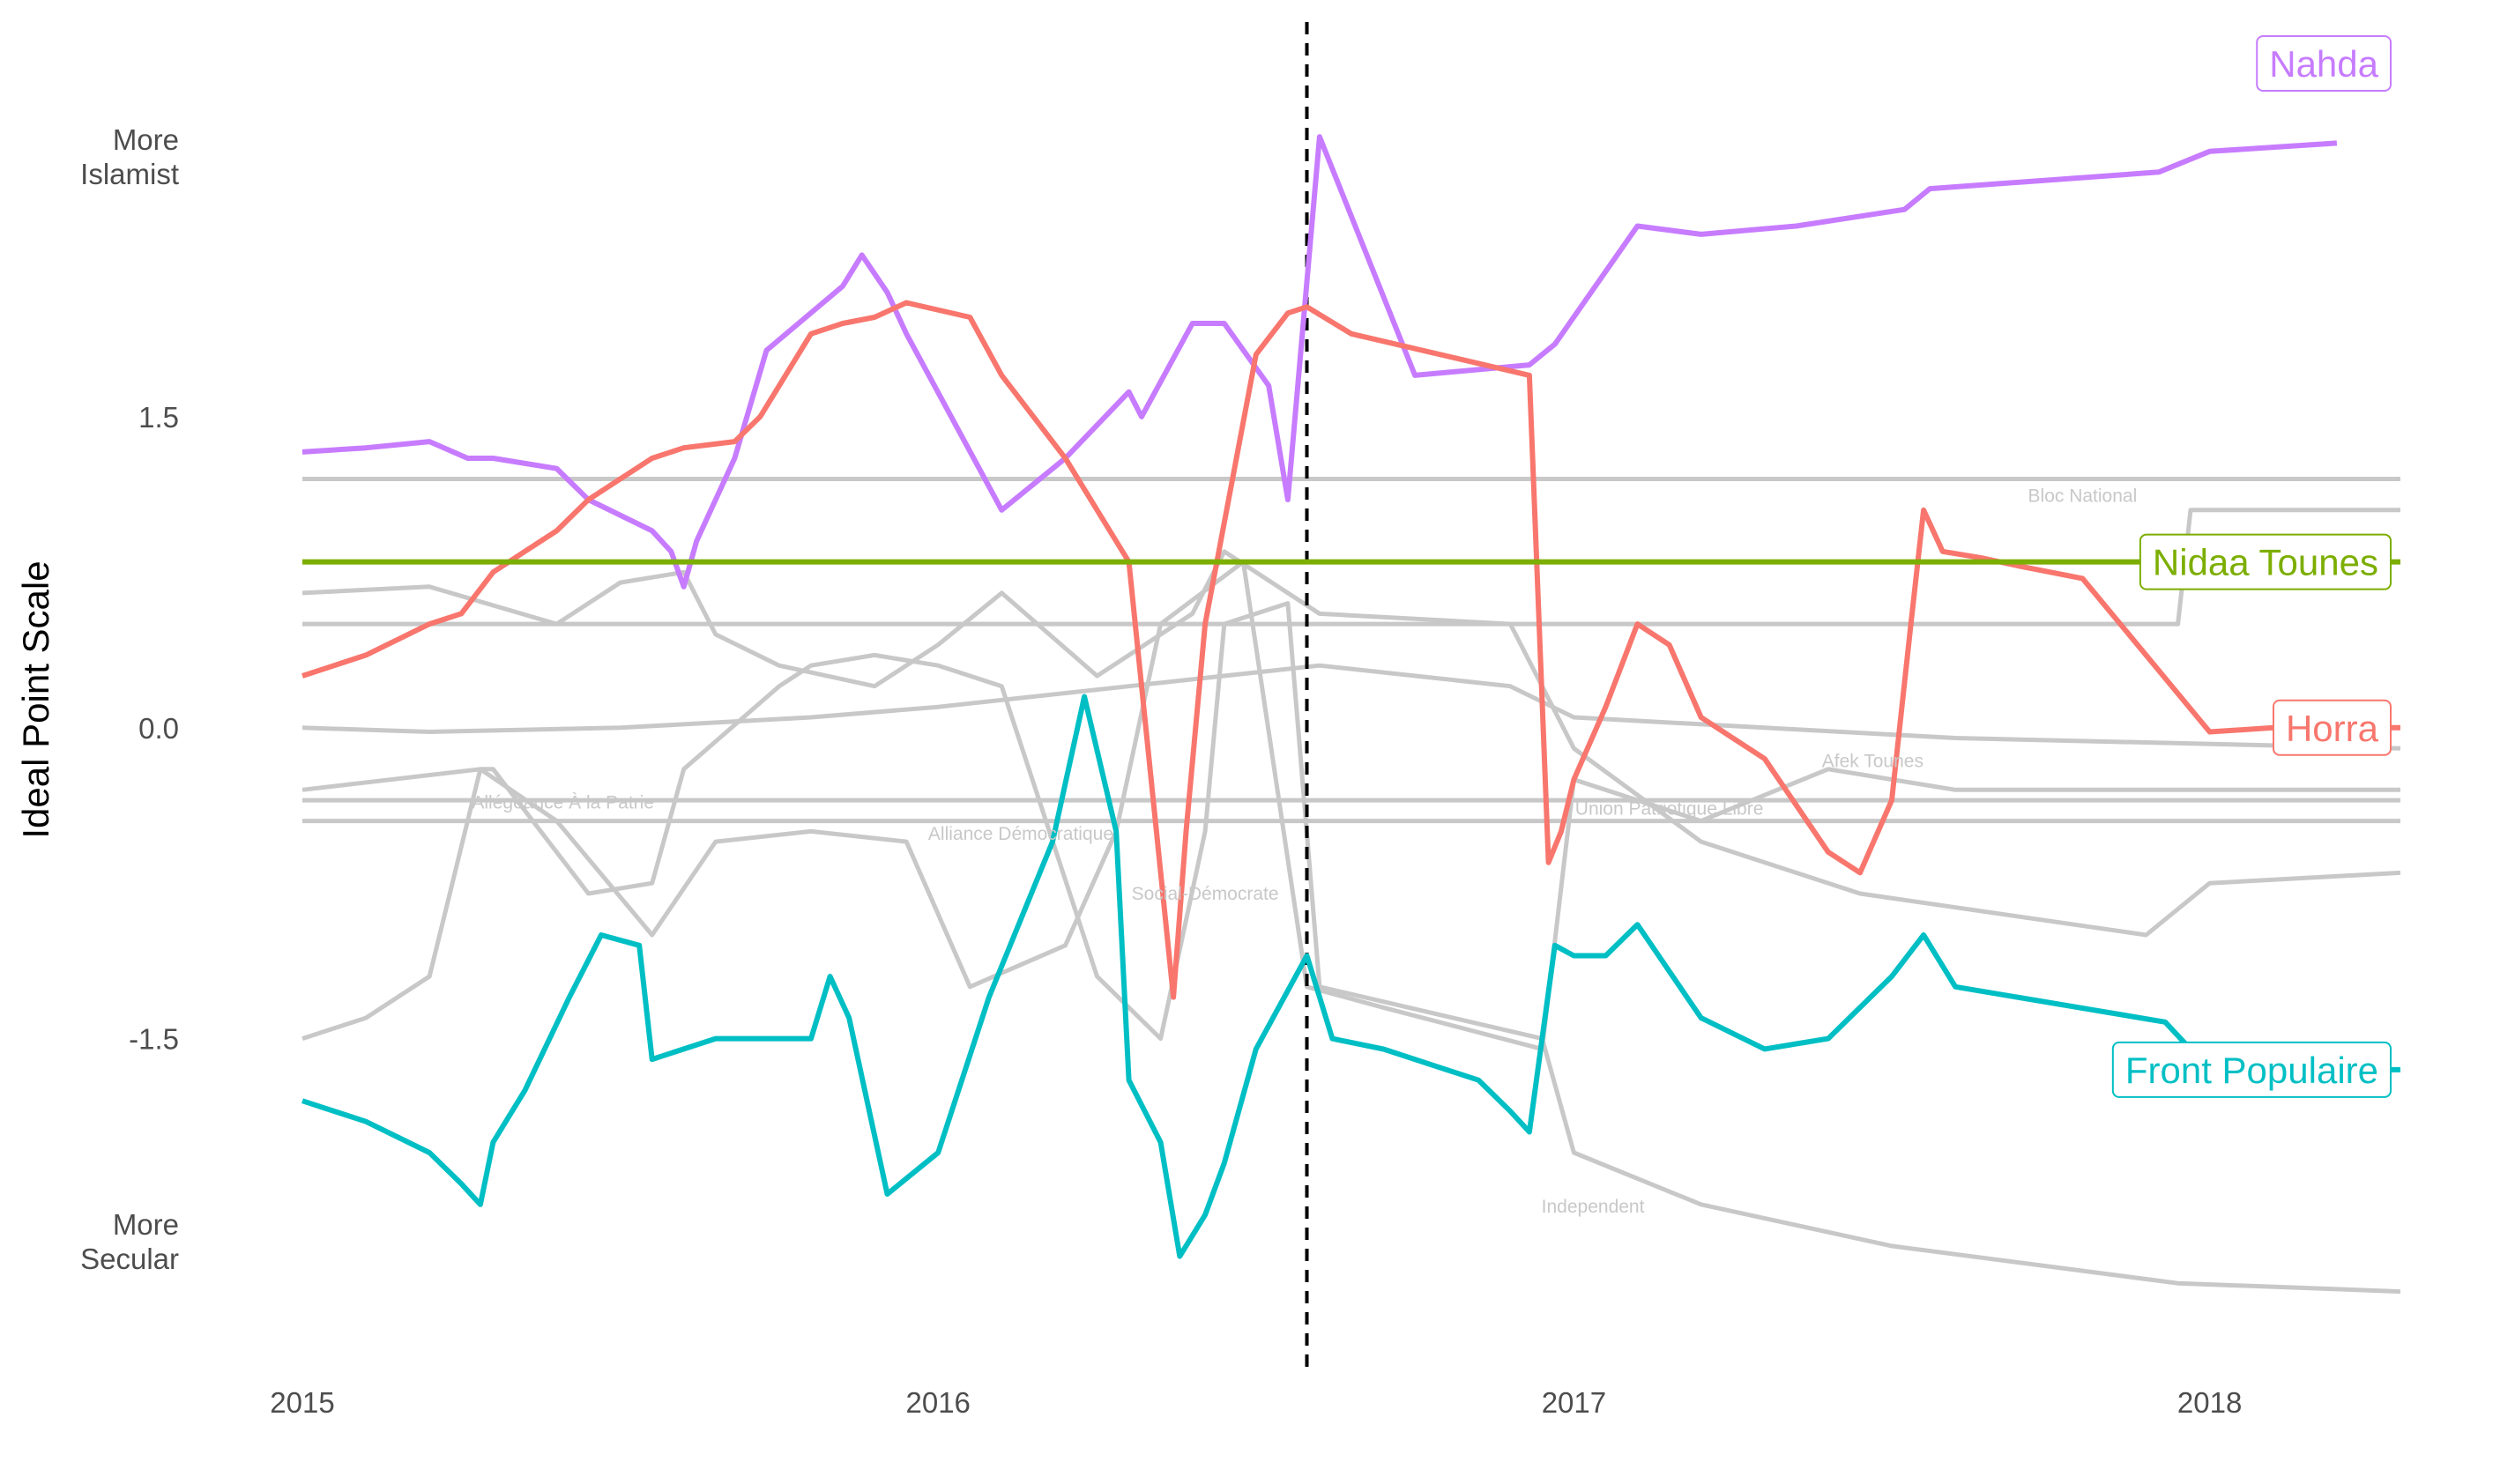 The width and height of the screenshot is (2515, 1484). What do you see at coordinates (1872, 761) in the screenshot?
I see `background-series-label: Afek Tounes` at bounding box center [1872, 761].